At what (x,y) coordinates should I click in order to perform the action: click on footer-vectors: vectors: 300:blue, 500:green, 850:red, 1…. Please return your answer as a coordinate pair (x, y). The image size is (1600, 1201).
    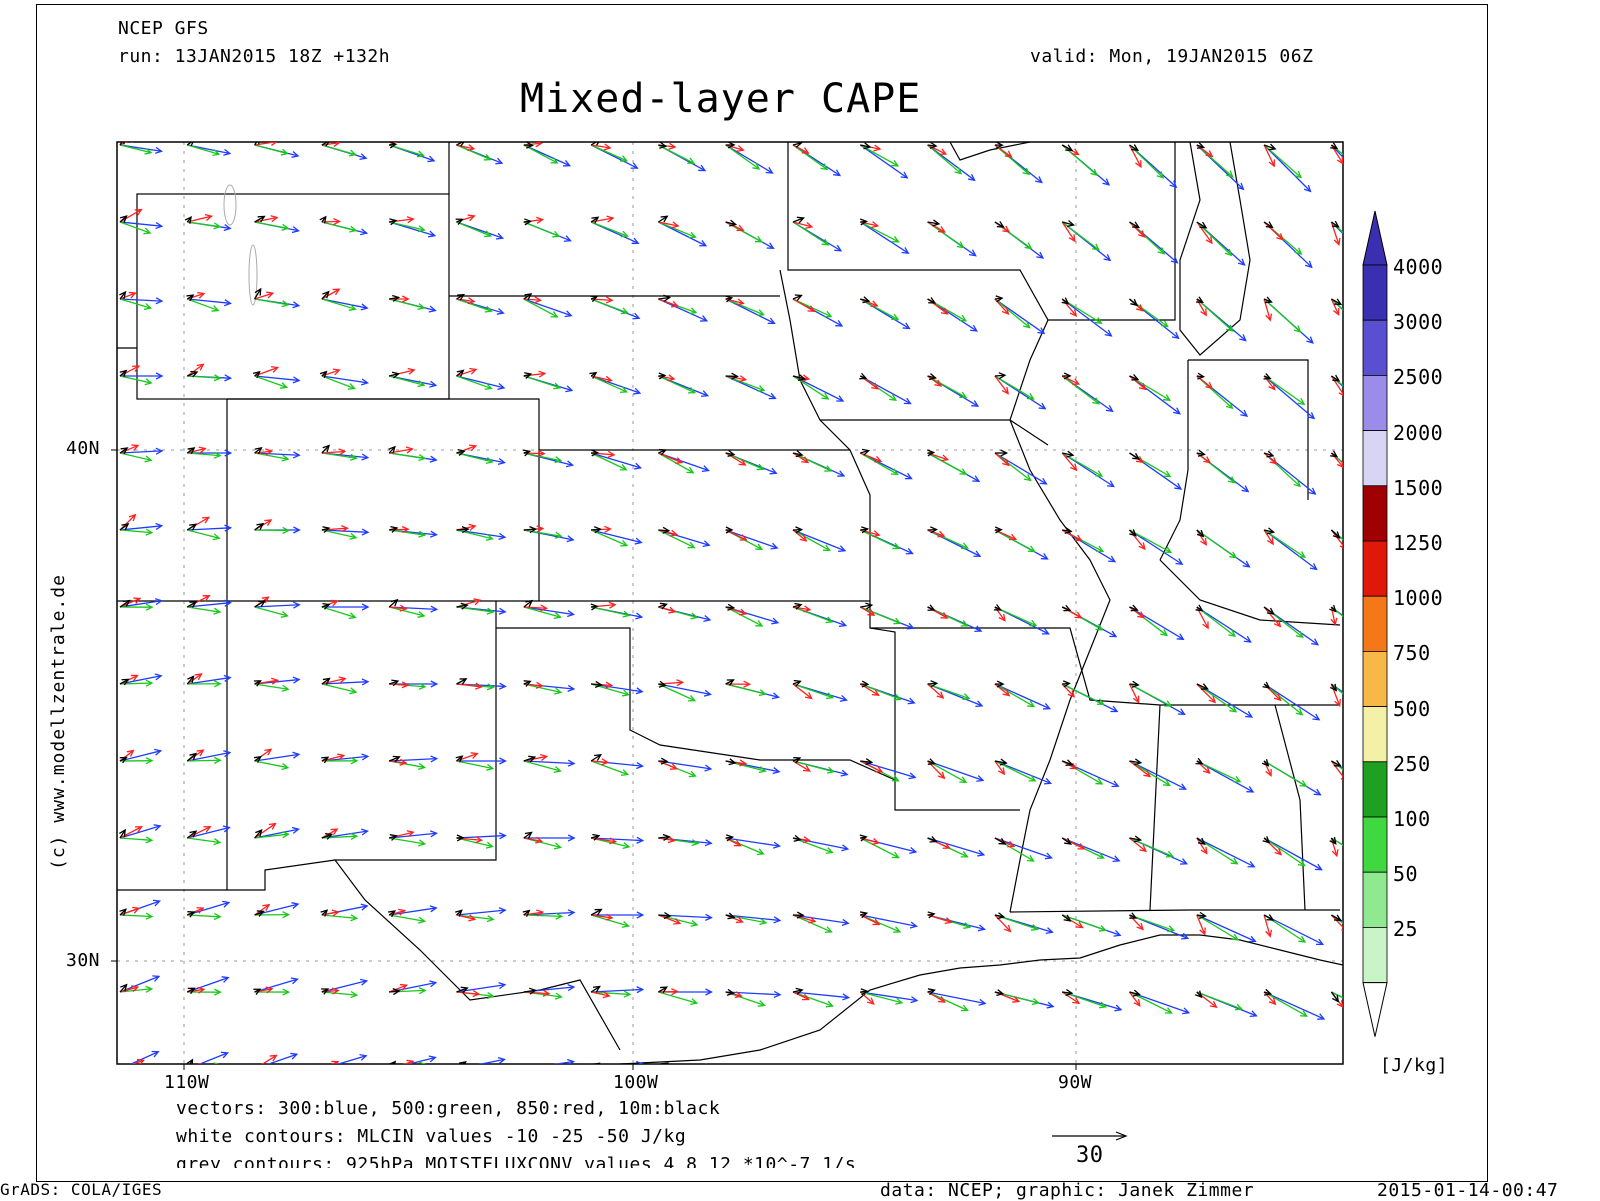
    Looking at the image, I should click on (448, 1108).